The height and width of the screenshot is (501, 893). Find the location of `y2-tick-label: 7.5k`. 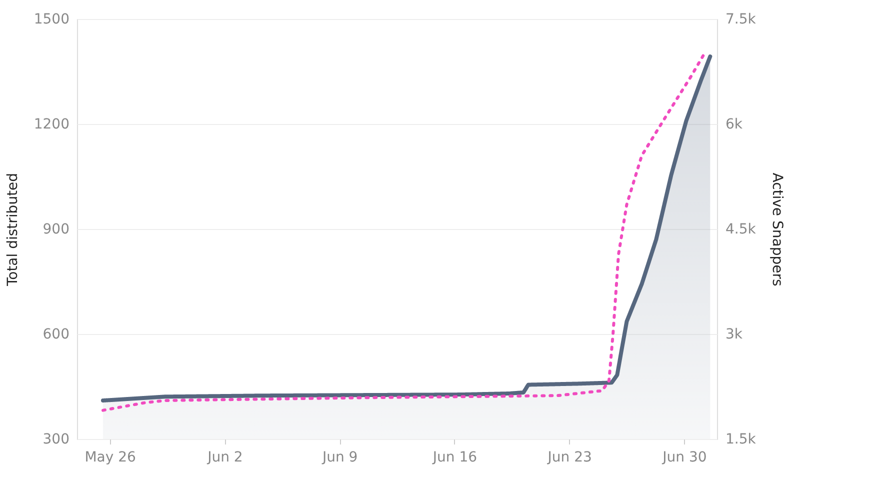

y2-tick-label: 7.5k is located at coordinates (741, 20).